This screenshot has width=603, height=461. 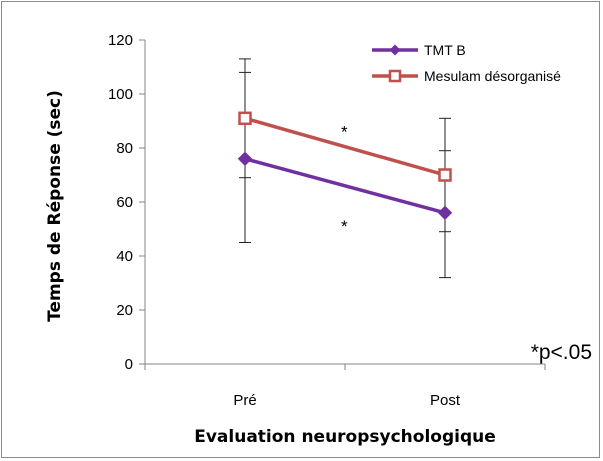 What do you see at coordinates (120, 94) in the screenshot?
I see `y-tick-label: 100` at bounding box center [120, 94].